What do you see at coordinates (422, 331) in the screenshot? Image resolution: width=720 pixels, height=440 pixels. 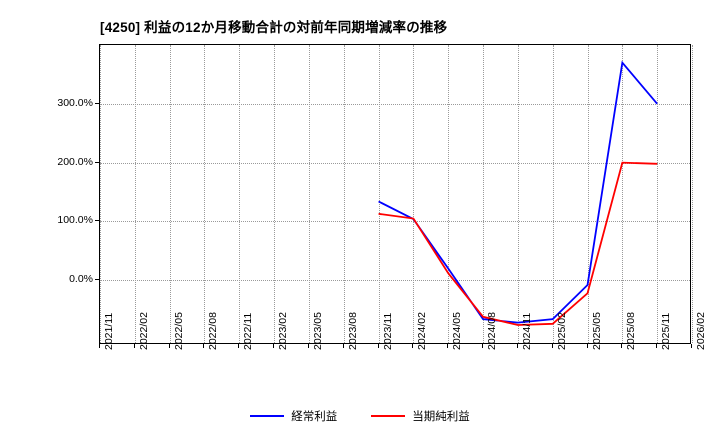 I see `x-axis-tick-label: 2024/02` at bounding box center [422, 331].